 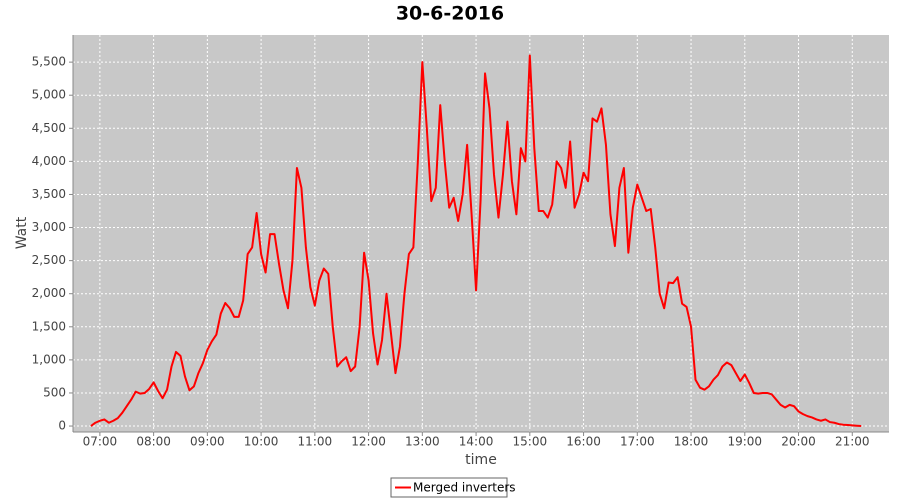 I want to click on y-tick-label: 500, so click(x=54, y=392).